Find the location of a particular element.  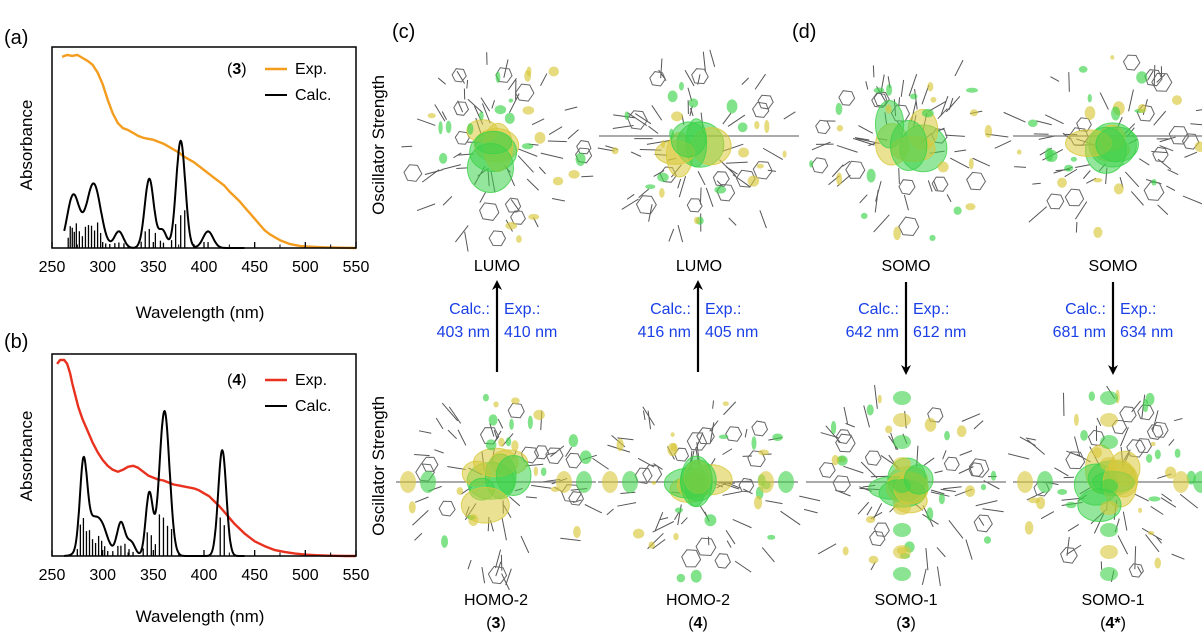

x-axis-title: Wavelength (nm) is located at coordinates (200, 312).